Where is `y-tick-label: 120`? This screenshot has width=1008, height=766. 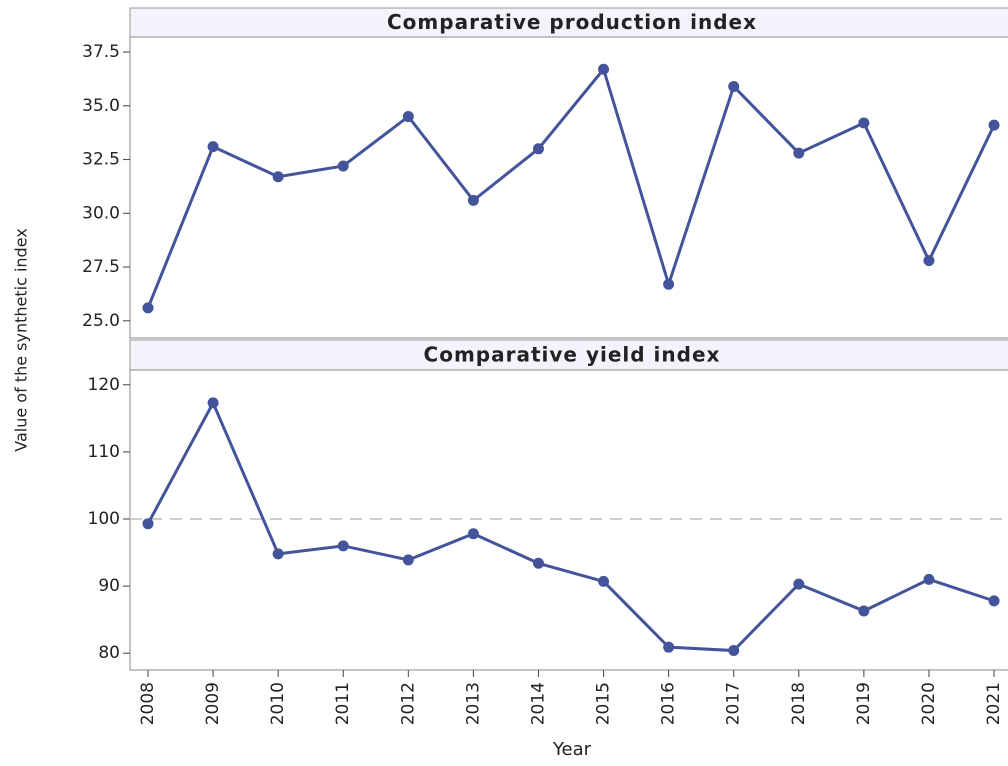 y-tick-label: 120 is located at coordinates (104, 385).